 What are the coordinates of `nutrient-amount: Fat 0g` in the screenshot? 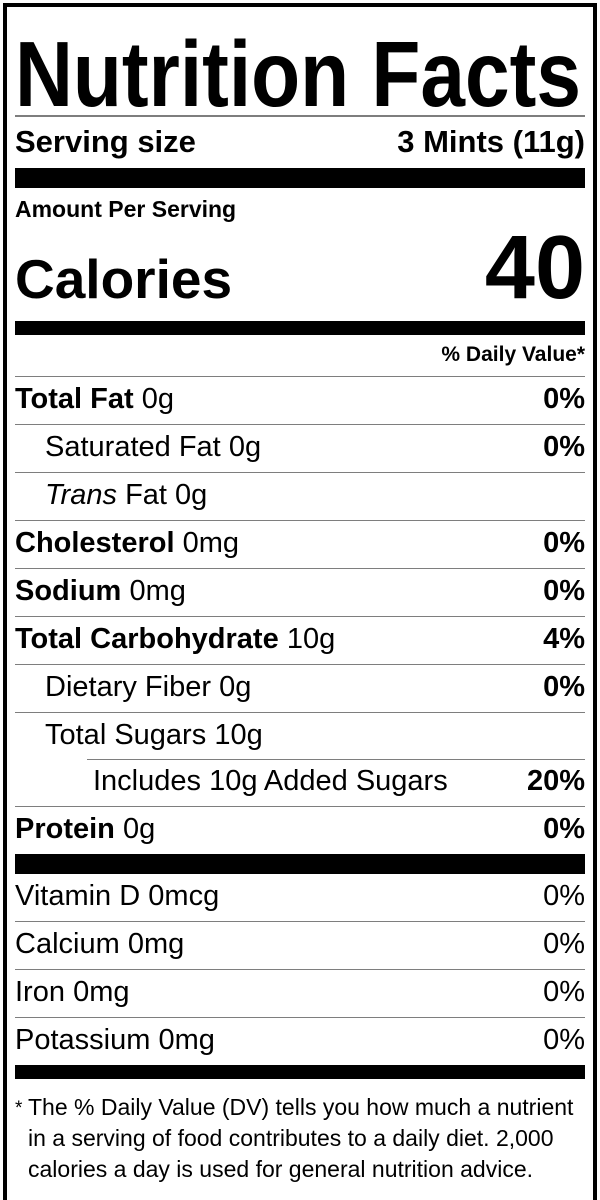 It's located at (166, 495).